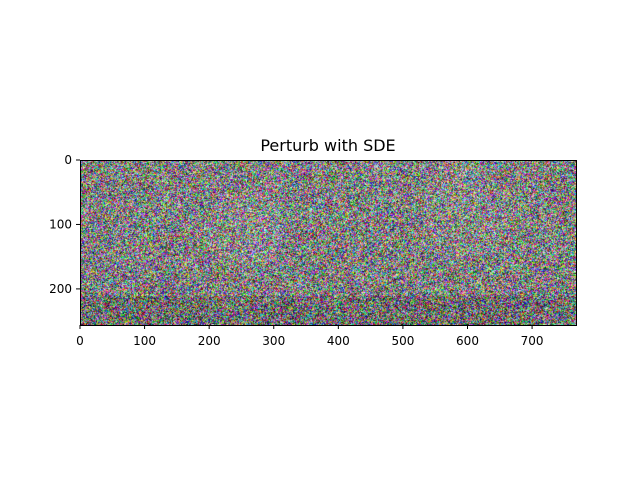 The image size is (640, 480). I want to click on x-tick-label: 400, so click(338, 341).